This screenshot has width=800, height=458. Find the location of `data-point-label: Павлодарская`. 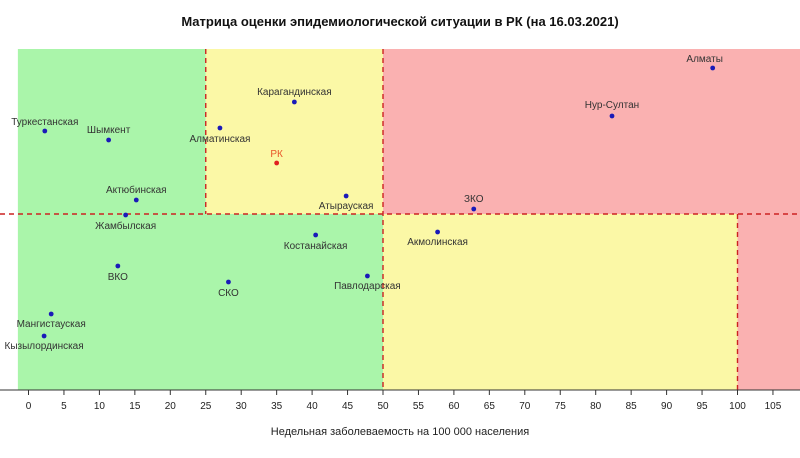

data-point-label: Павлодарская is located at coordinates (367, 286).